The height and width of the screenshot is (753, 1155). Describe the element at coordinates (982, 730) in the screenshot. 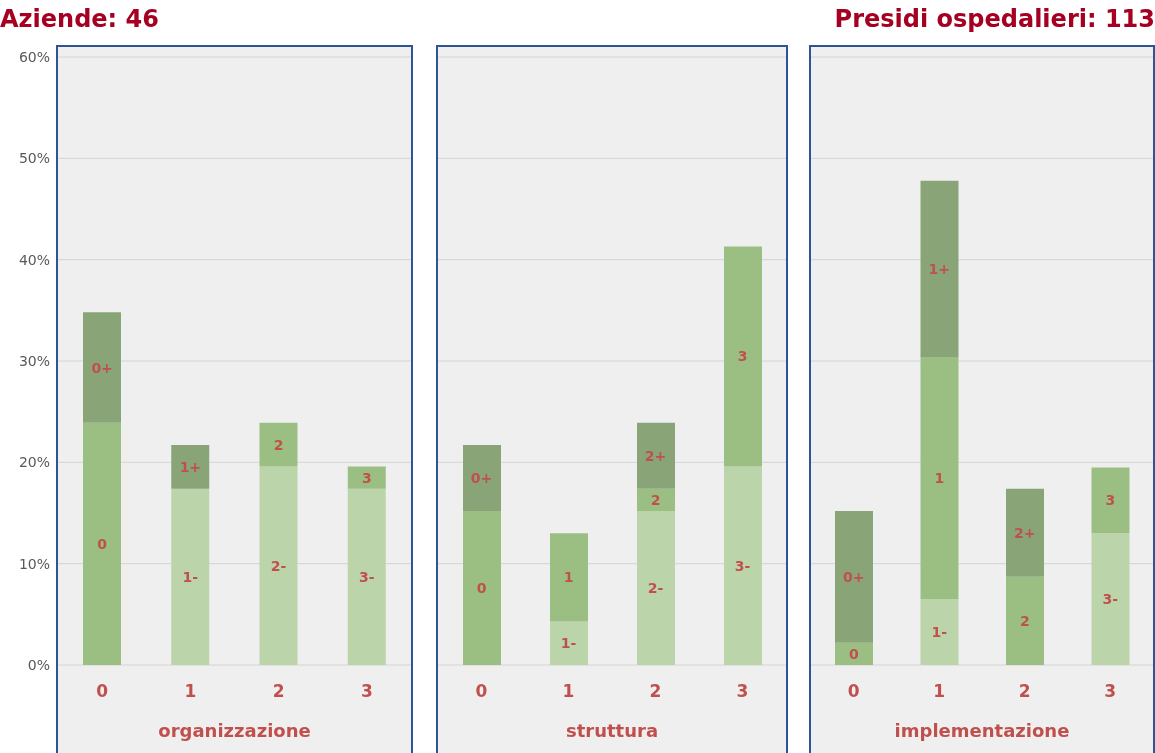

I see `x-axis-title: implementazione` at that location.